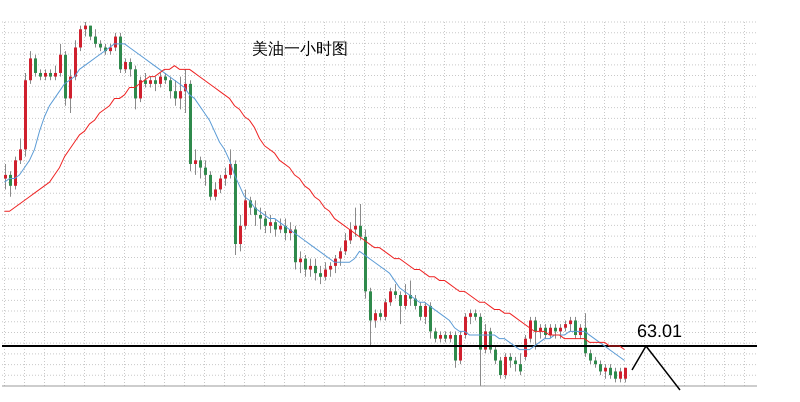 Image resolution: width=800 pixels, height=402 pixels. What do you see at coordinates (300, 48) in the screenshot?
I see `text: 美油一小时图` at bounding box center [300, 48].